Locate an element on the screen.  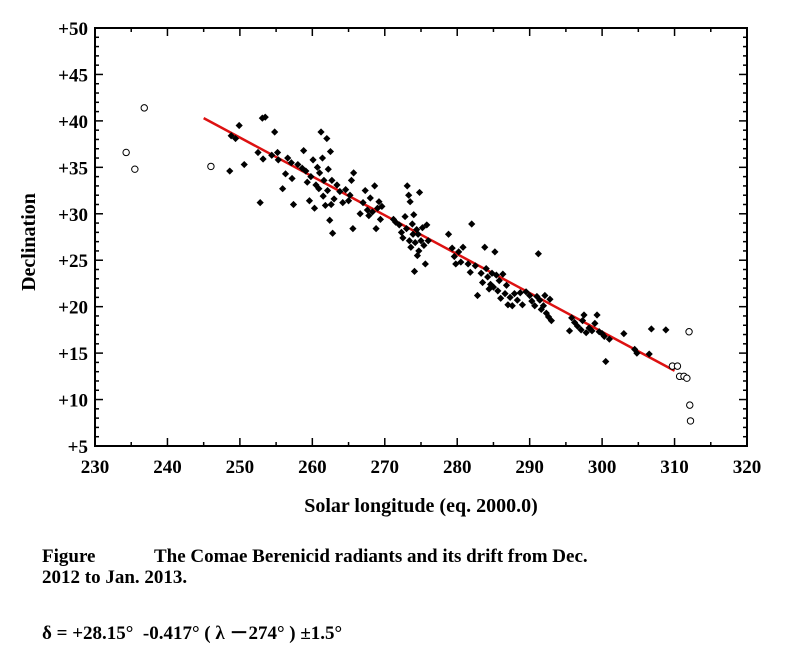
x-tick-label: 260 is located at coordinates (312, 467).